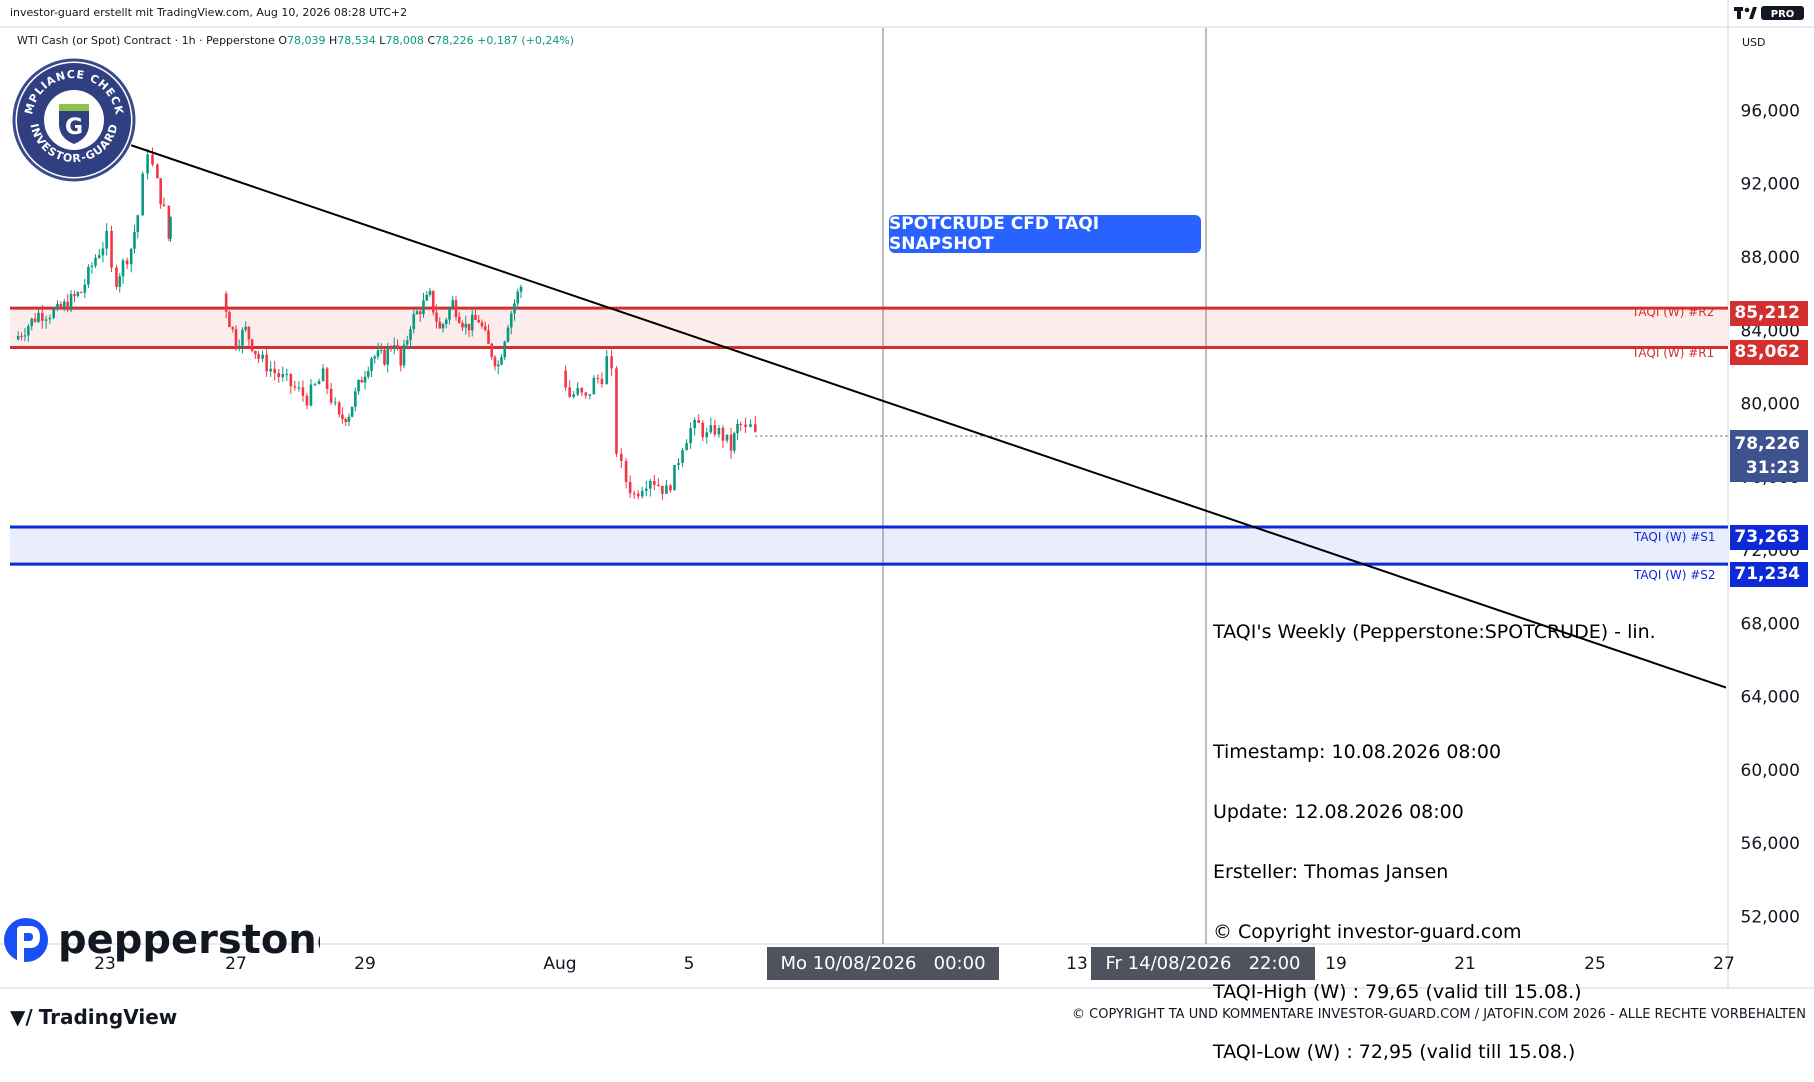 The image size is (1814, 1082). What do you see at coordinates (189, 940) in the screenshot?
I see `svg-text: pepperstone` at bounding box center [189, 940].